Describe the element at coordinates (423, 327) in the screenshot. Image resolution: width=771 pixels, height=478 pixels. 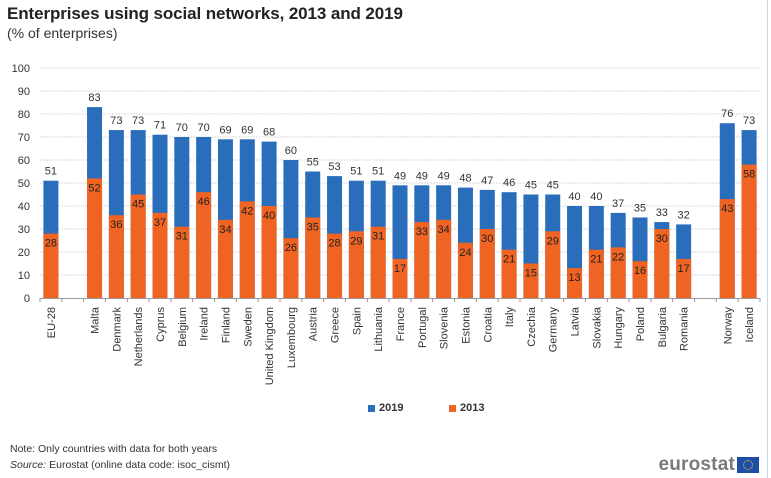
I see `x-tick-label: Portugal` at that location.